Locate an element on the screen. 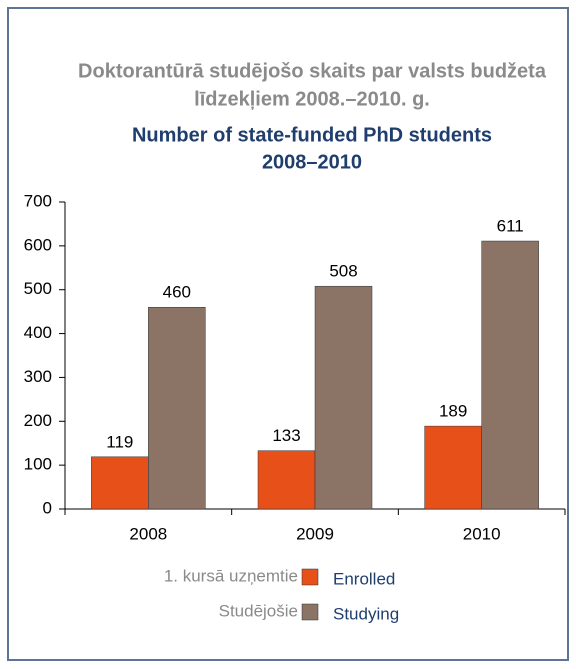 The width and height of the screenshot is (576, 669). y-tick-label: 400 is located at coordinates (38, 332).